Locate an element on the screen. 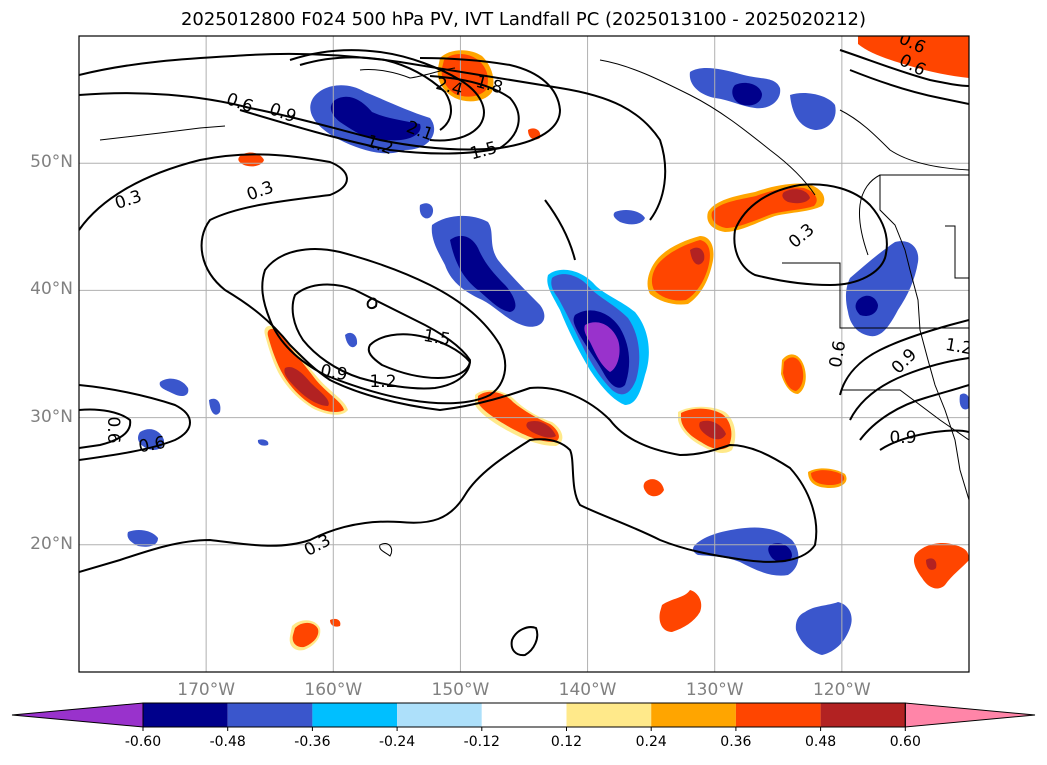 The width and height of the screenshot is (1047, 765). anomaly-pos-pacific-nw is located at coordinates (766, 207).